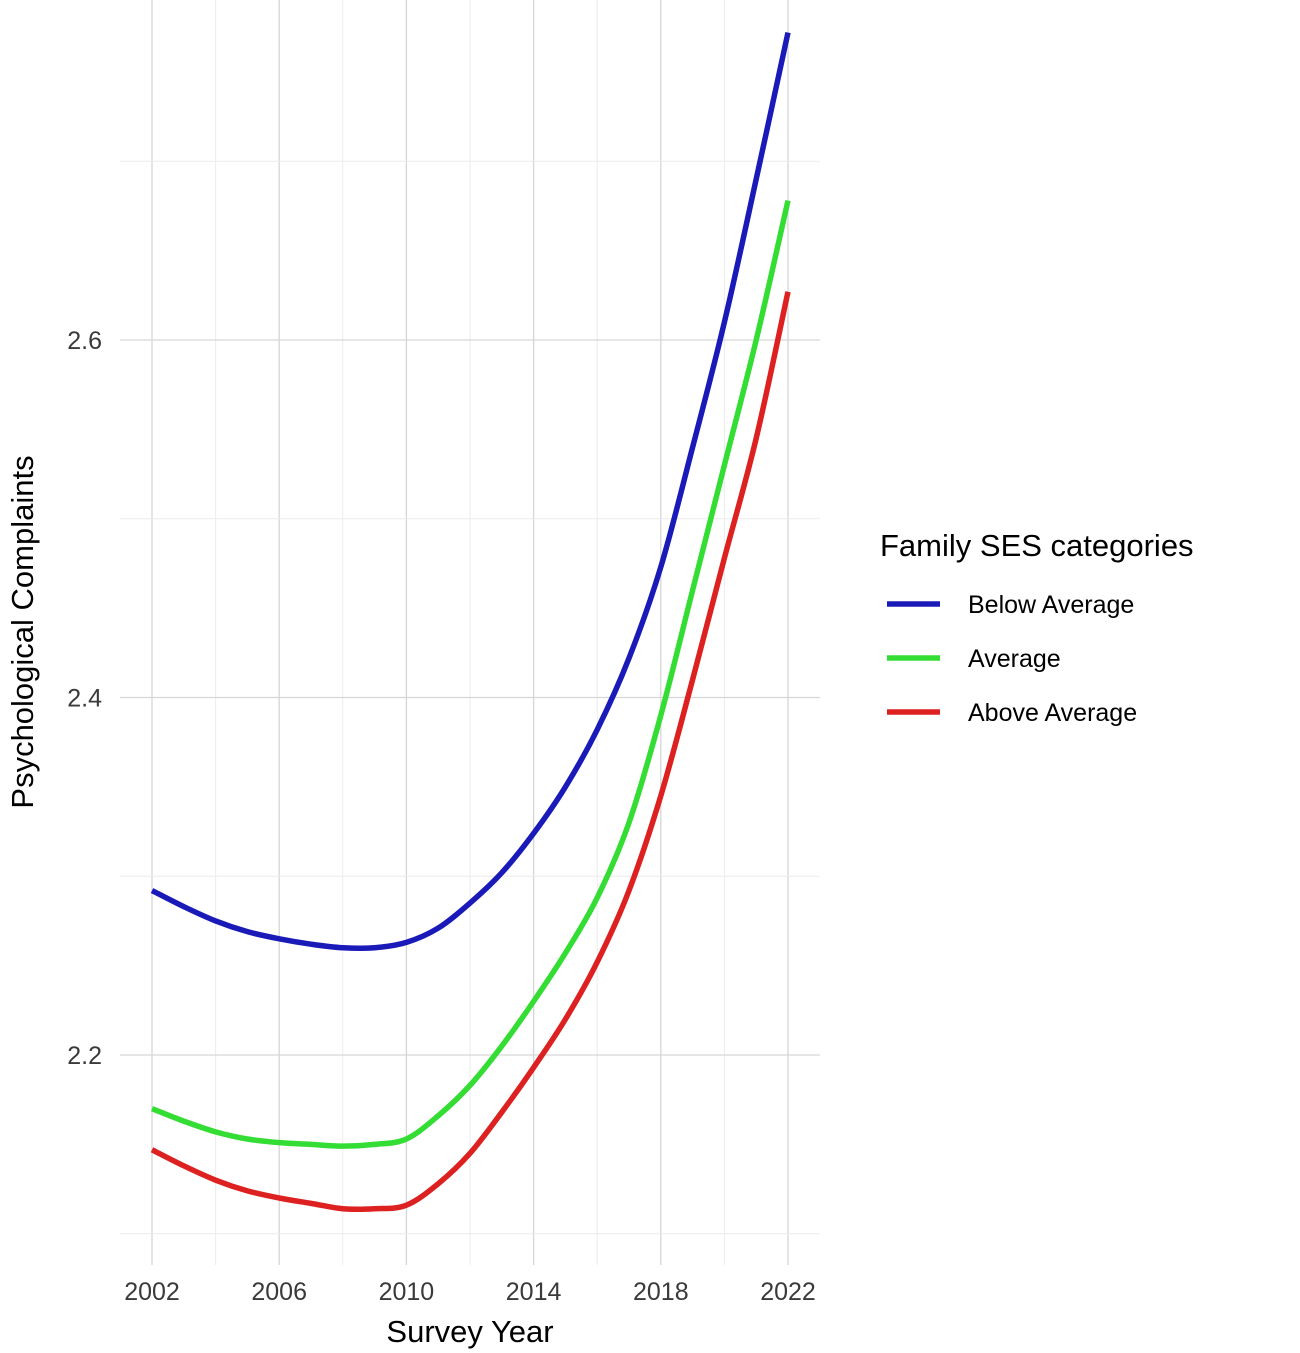 The height and width of the screenshot is (1353, 1300). What do you see at coordinates (1014, 659) in the screenshot?
I see `legend-label: Average` at bounding box center [1014, 659].